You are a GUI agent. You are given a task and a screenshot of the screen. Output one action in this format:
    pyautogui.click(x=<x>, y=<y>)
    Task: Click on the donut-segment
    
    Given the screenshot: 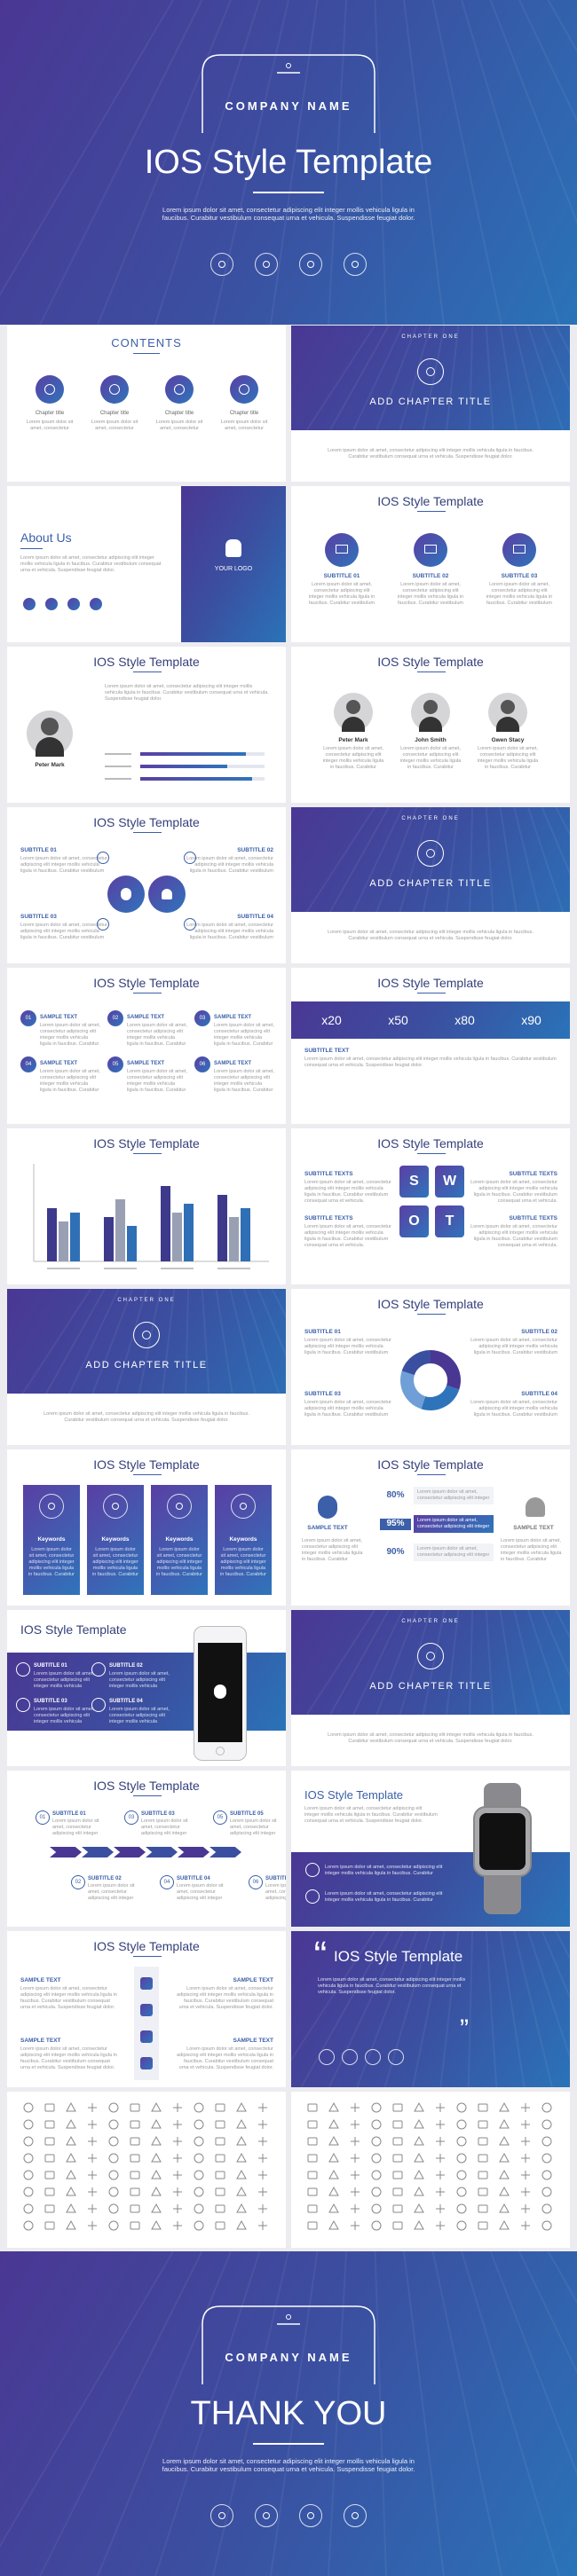 What is the action you would take?
    pyautogui.click(x=413, y=1390)
    